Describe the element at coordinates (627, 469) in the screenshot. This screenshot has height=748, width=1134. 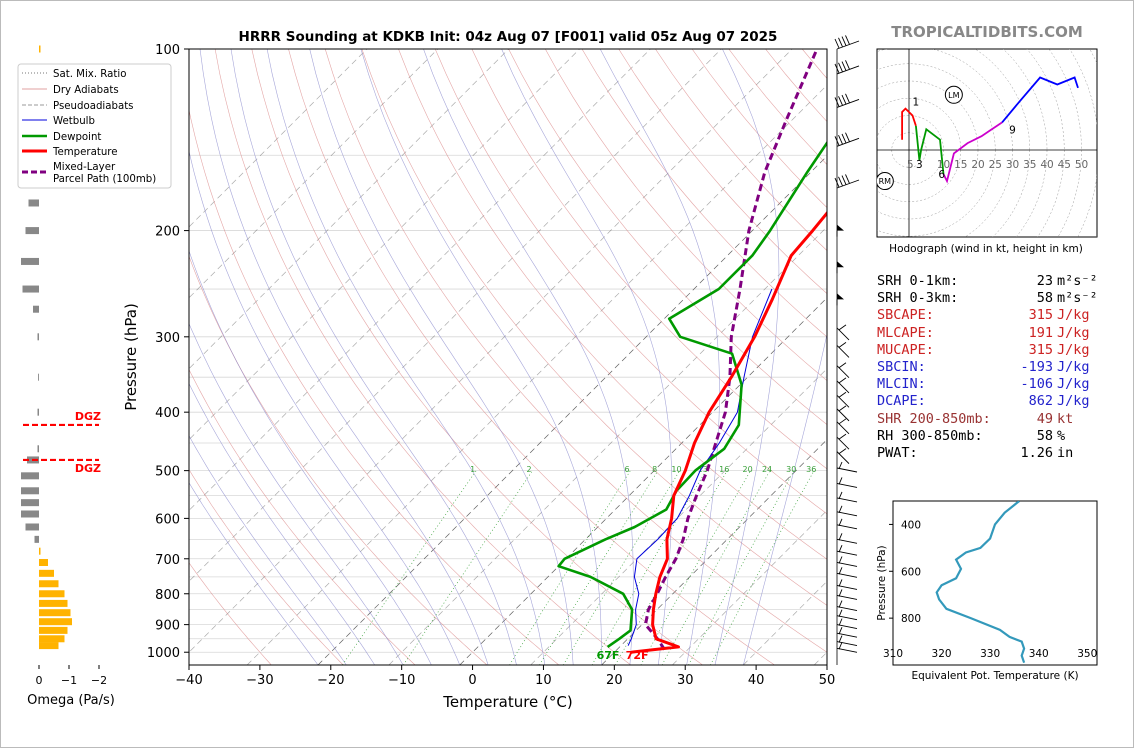
I see `mixing-ratio-label: 6` at that location.